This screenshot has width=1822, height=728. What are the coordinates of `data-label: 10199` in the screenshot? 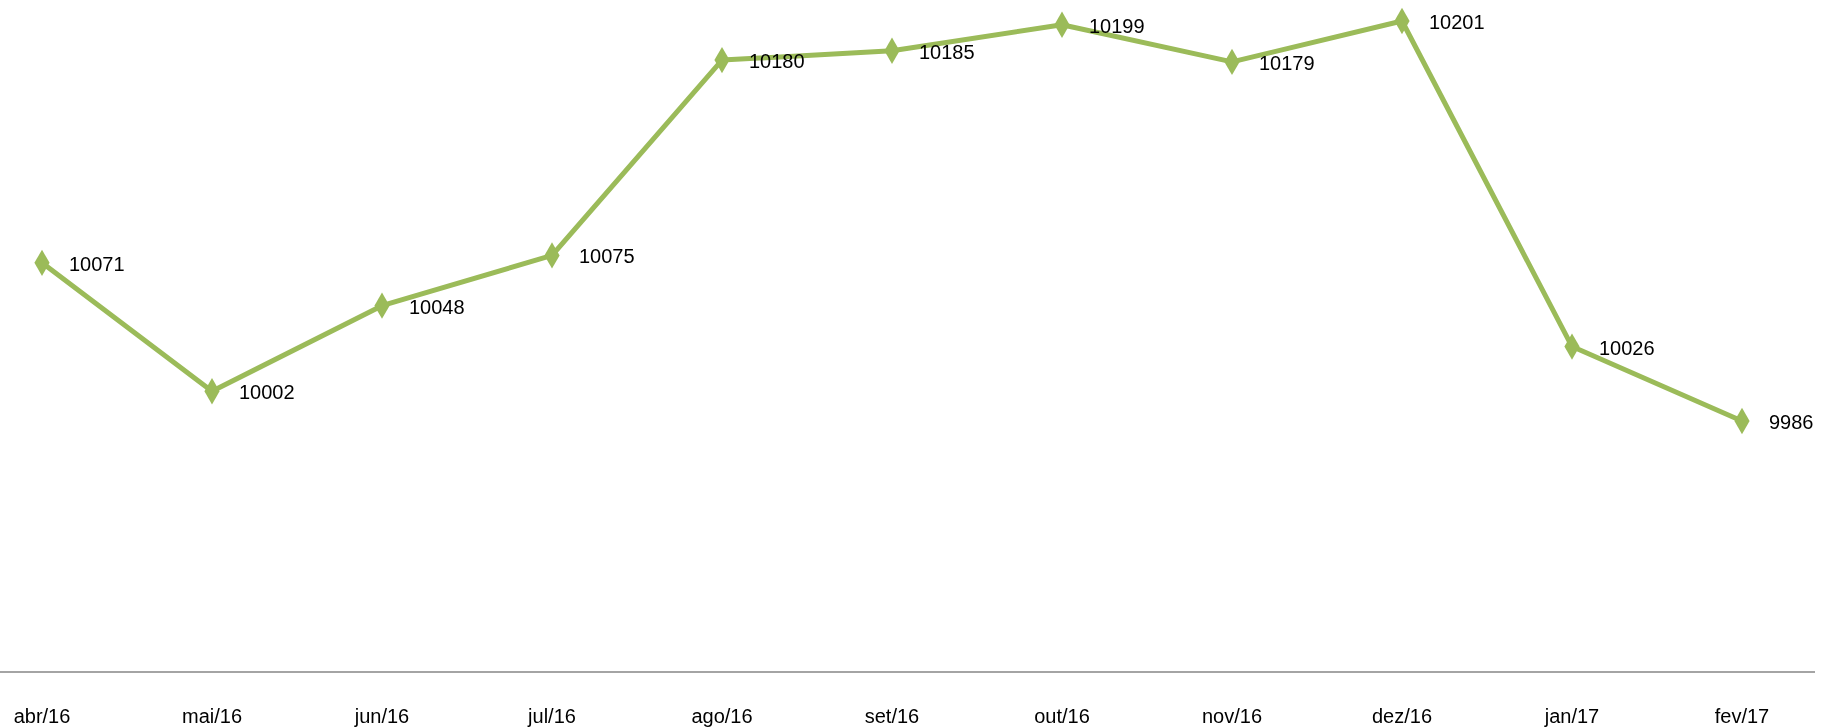 It's located at (1117, 25).